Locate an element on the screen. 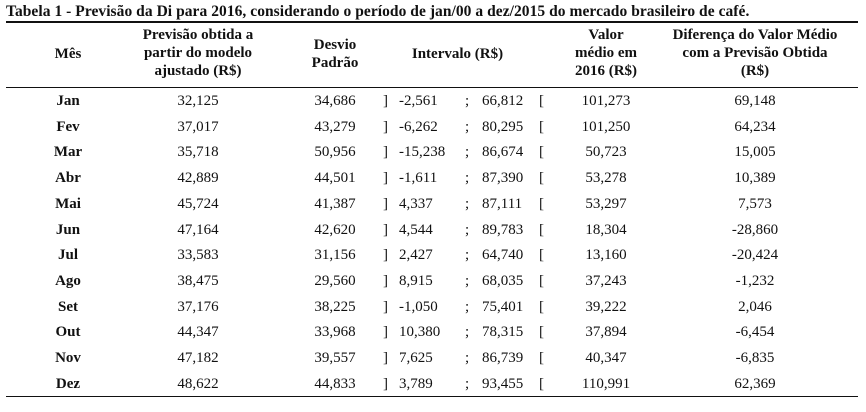 The width and height of the screenshot is (866, 412). header-valor-line-3: 2016 (R$) is located at coordinates (606, 71).